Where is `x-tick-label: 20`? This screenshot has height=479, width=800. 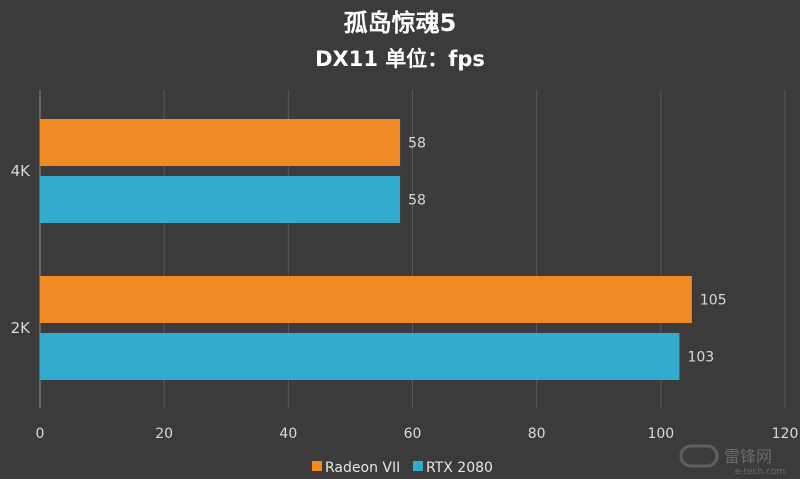
x-tick-label: 20 is located at coordinates (164, 434).